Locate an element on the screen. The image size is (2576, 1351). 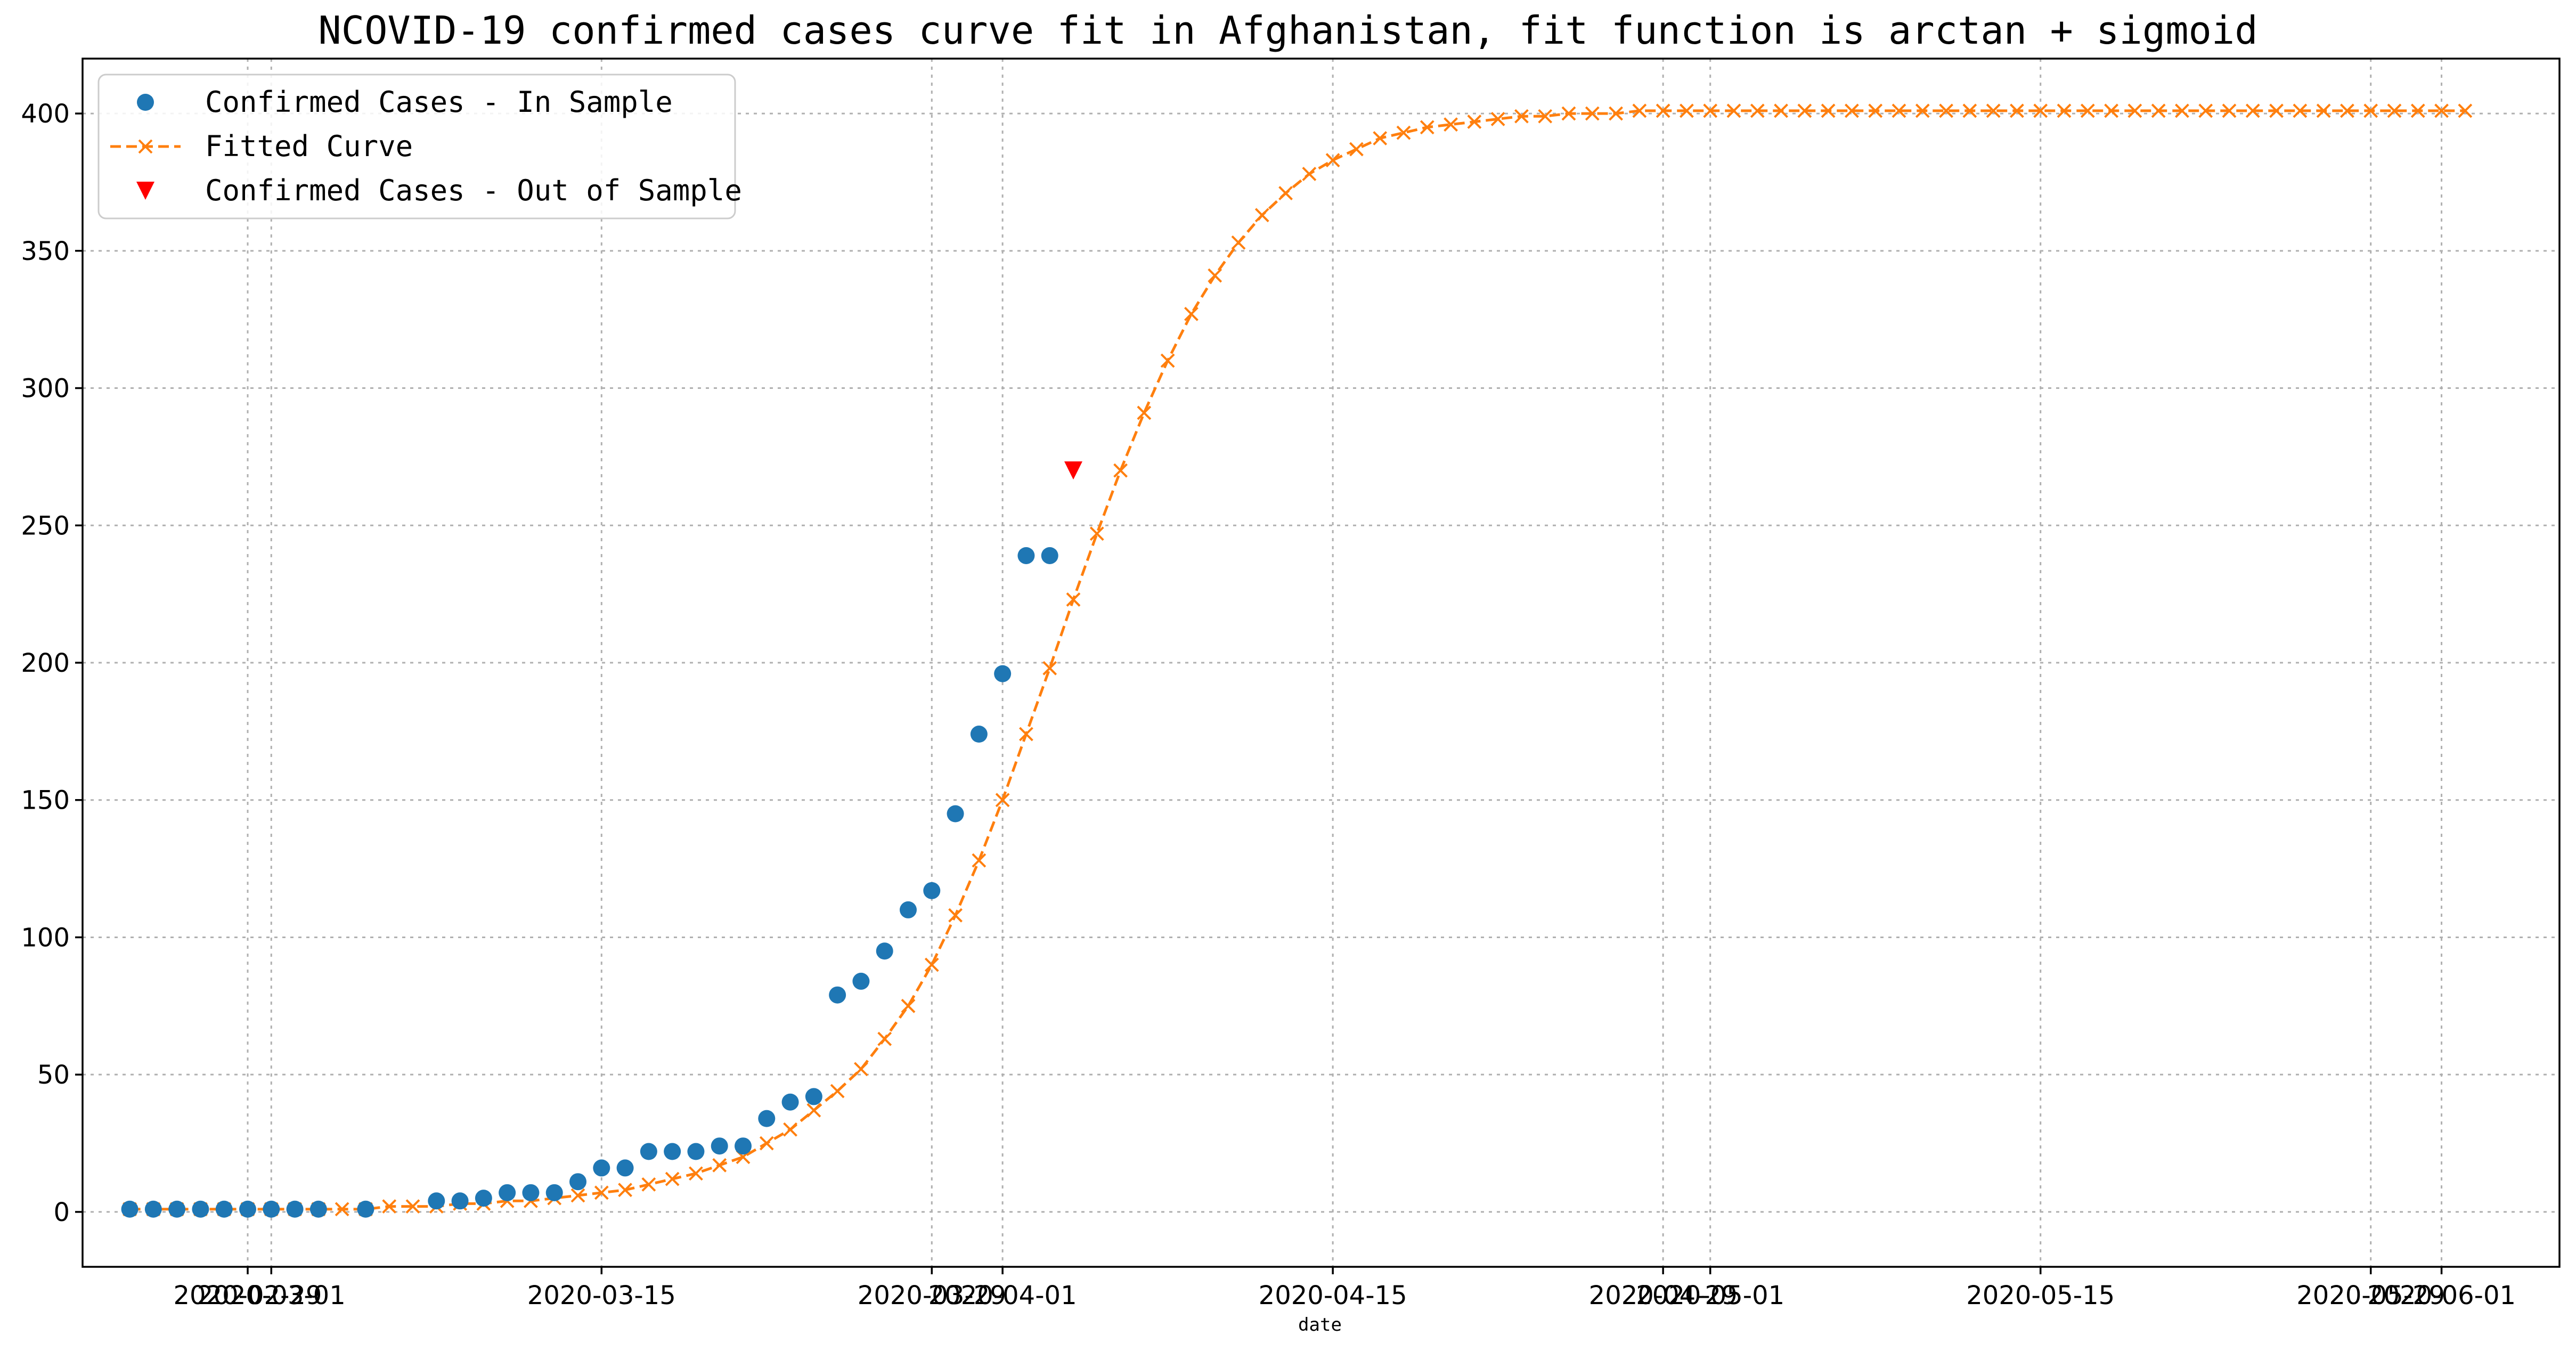
x-axis-label: date is located at coordinates (1320, 1325).